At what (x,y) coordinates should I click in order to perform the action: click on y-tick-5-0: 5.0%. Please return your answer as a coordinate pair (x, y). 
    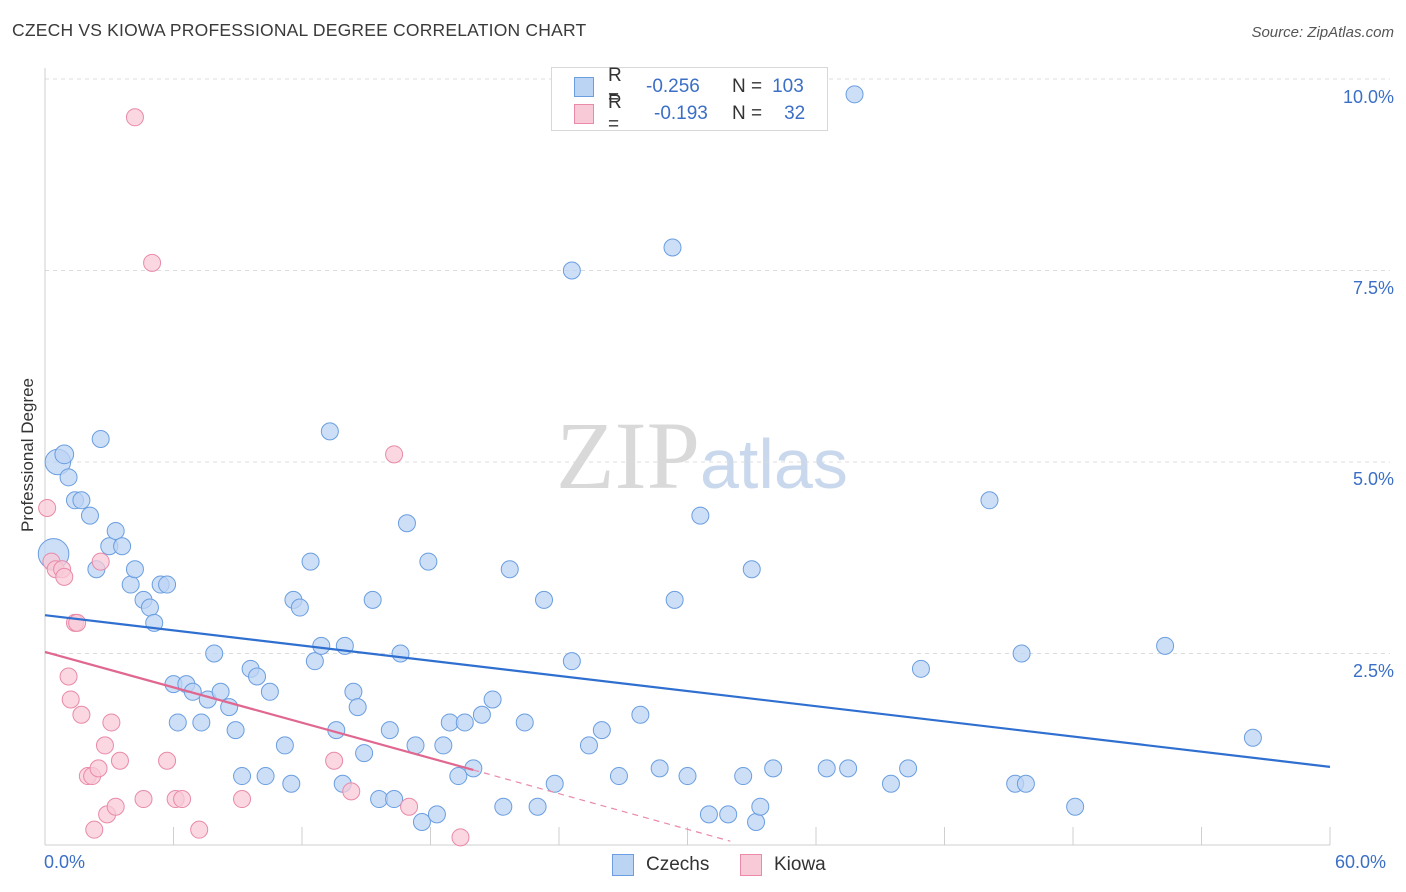
    Looking at the image, I should click on (1373, 479).